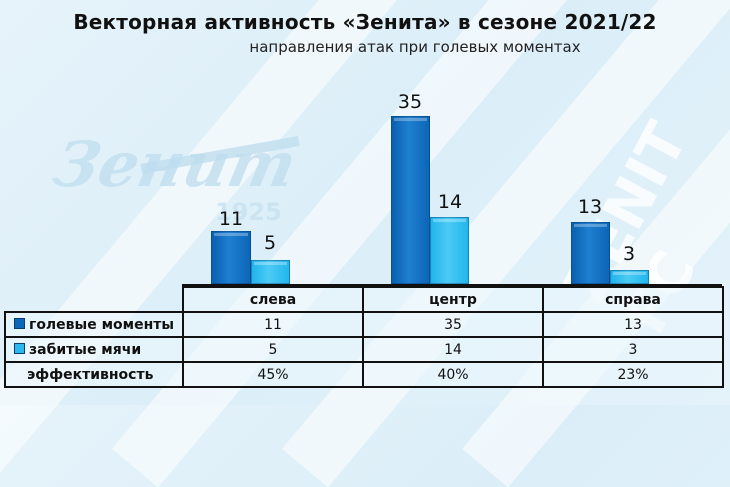  Describe the element at coordinates (590, 253) in the screenshot. I see `bar-right-shots` at that location.